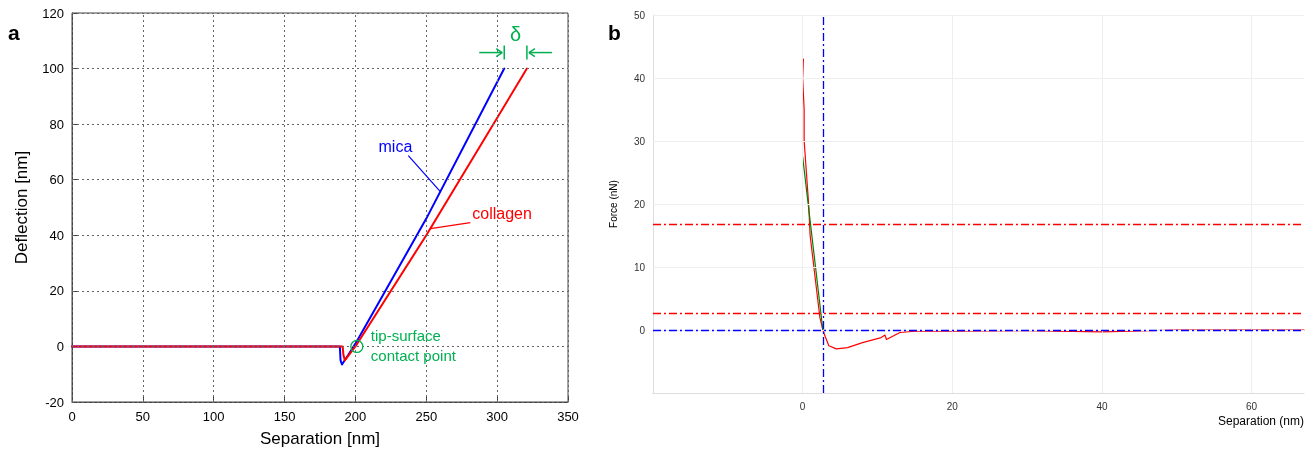 The height and width of the screenshot is (454, 1307). I want to click on y-tick-label: 120, so click(53, 13).